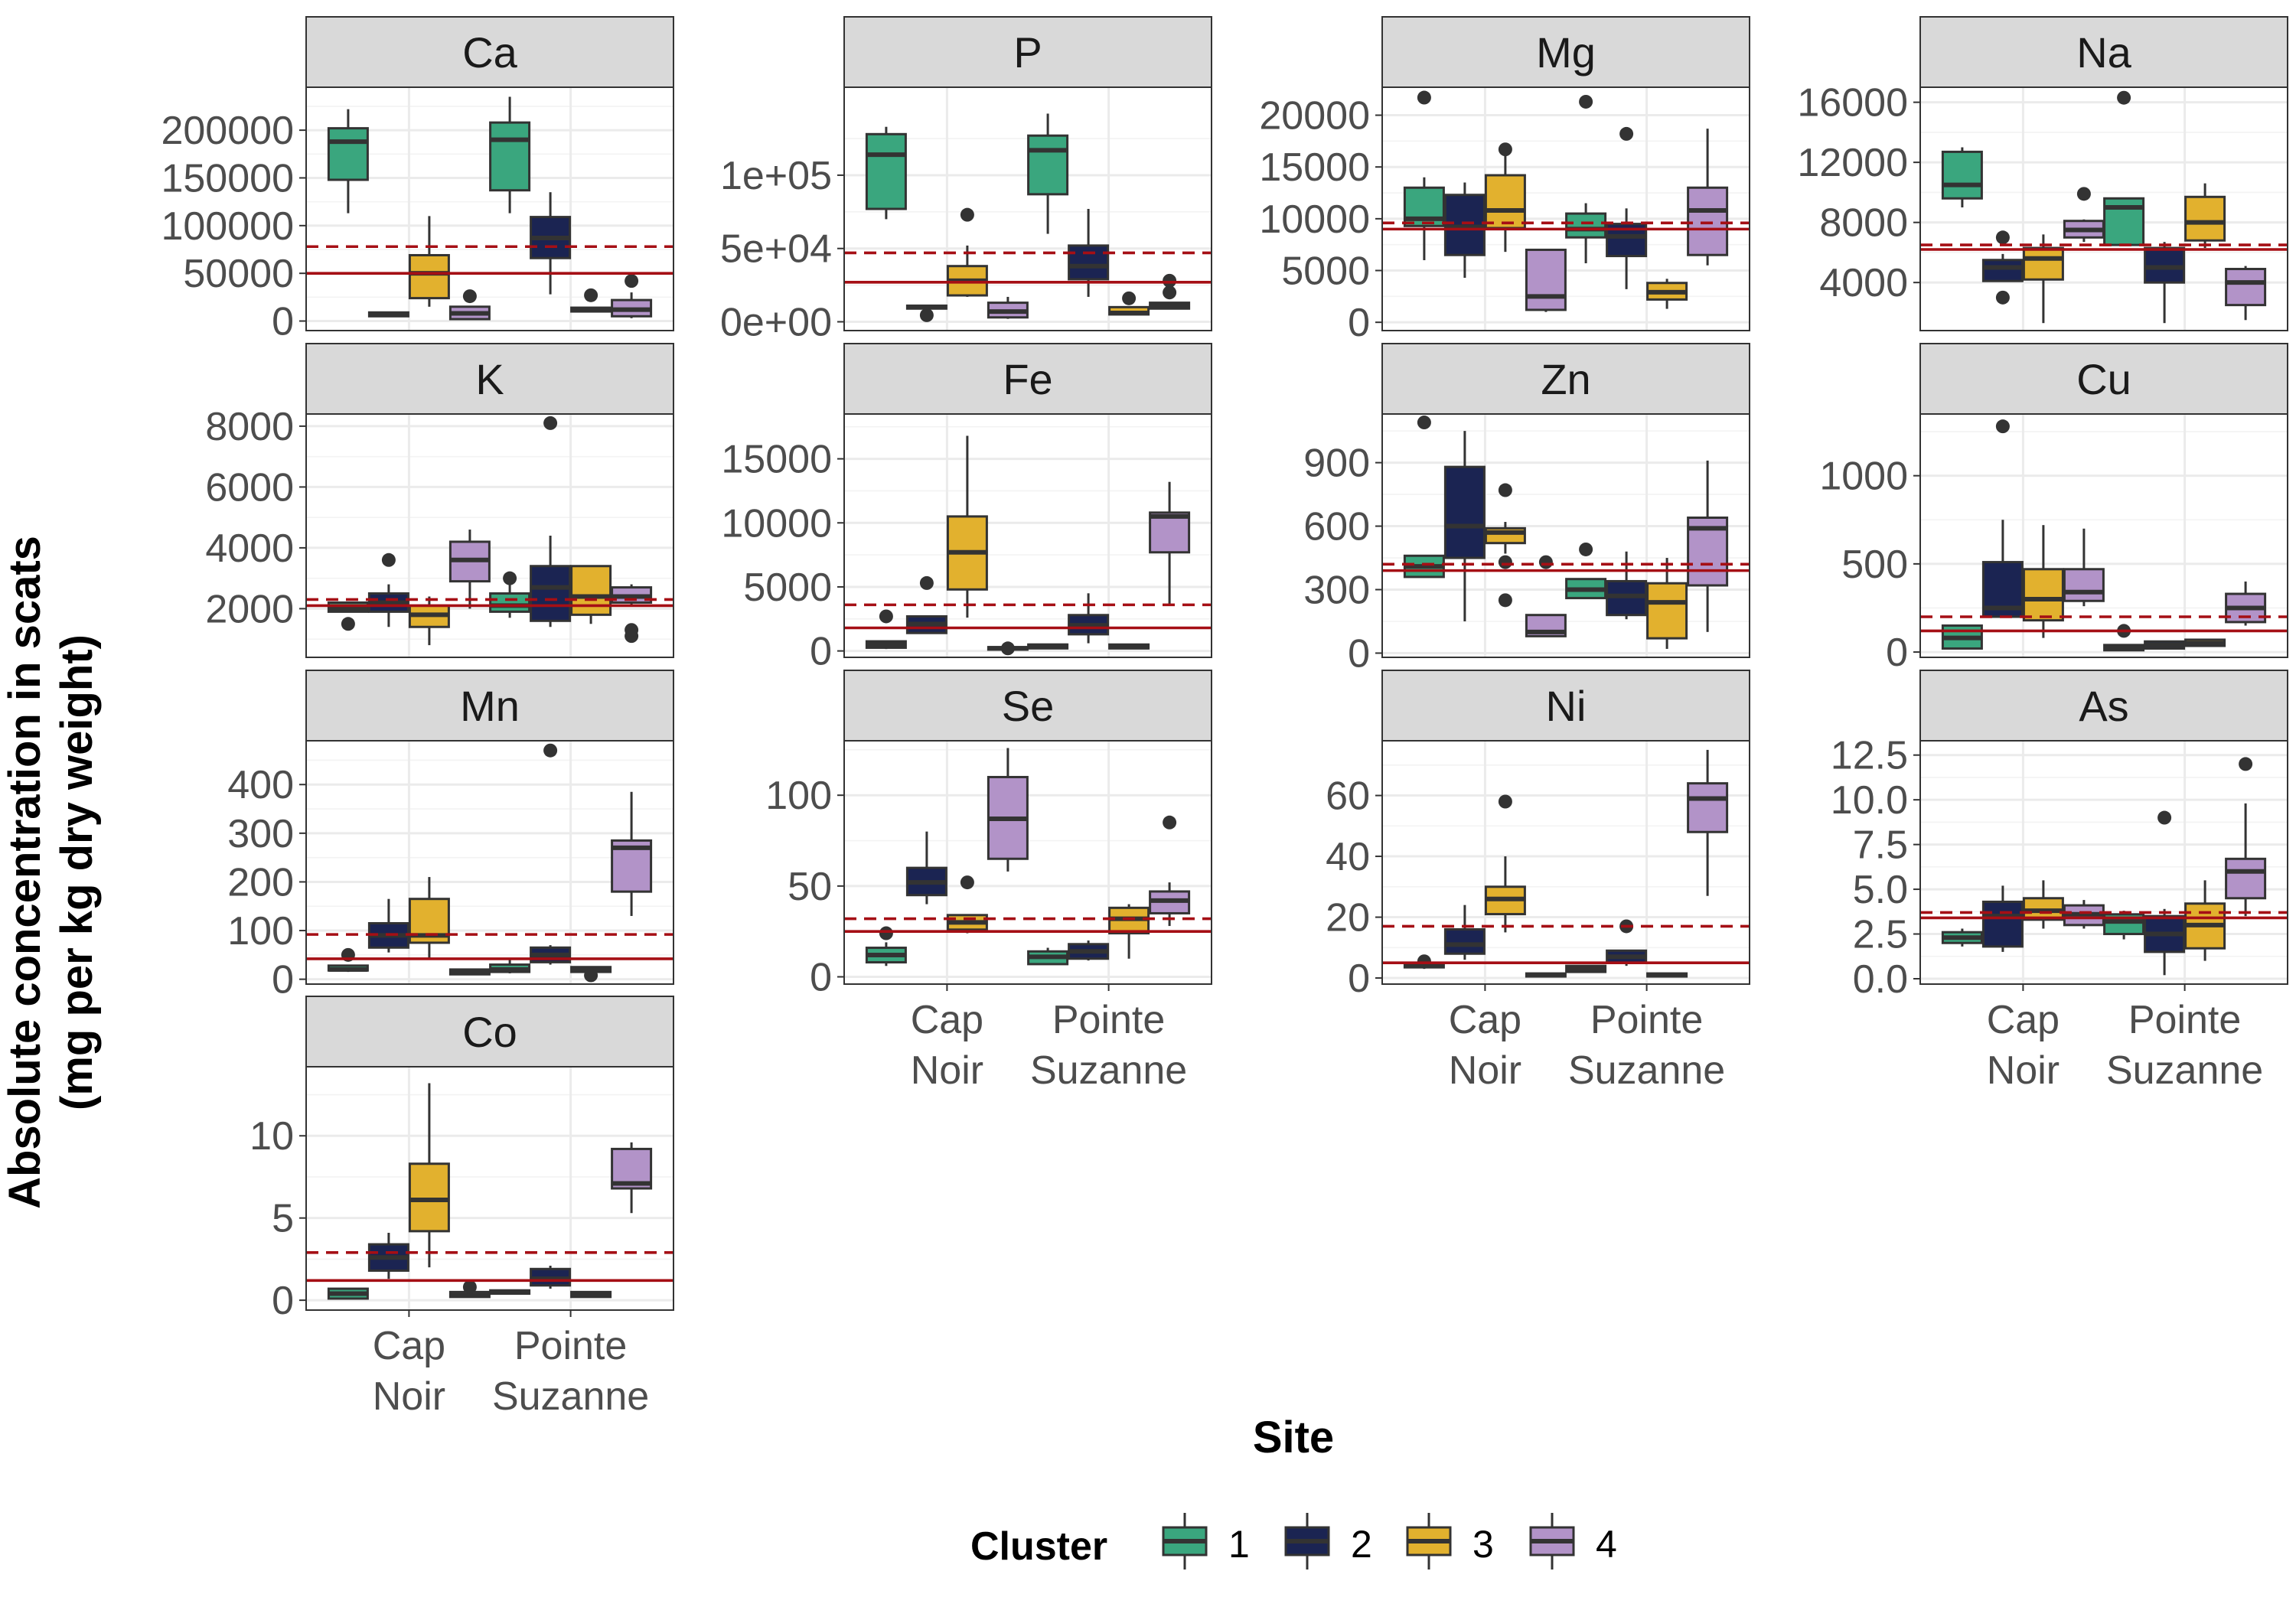 This screenshot has height=1607, width=2296. What do you see at coordinates (1361, 1544) in the screenshot?
I see `legend-label-cluster-2: 2` at bounding box center [1361, 1544].